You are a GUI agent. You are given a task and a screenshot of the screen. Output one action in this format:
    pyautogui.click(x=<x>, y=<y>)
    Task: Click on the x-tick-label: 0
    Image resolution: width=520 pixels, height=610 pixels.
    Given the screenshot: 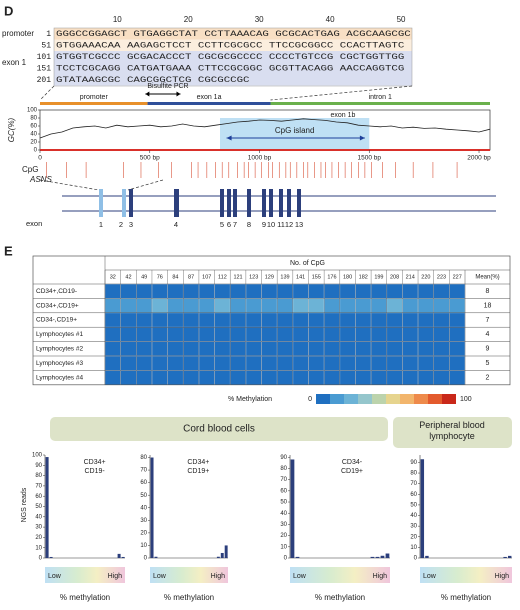 What is the action you would take?
    pyautogui.click(x=40, y=158)
    